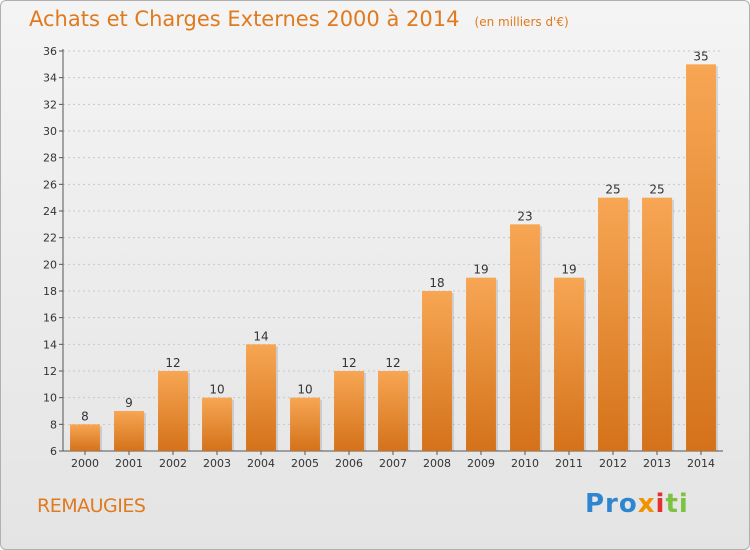 This screenshot has width=750, height=550. What do you see at coordinates (50, 131) in the screenshot?
I see `y-tick-label: 30` at bounding box center [50, 131].